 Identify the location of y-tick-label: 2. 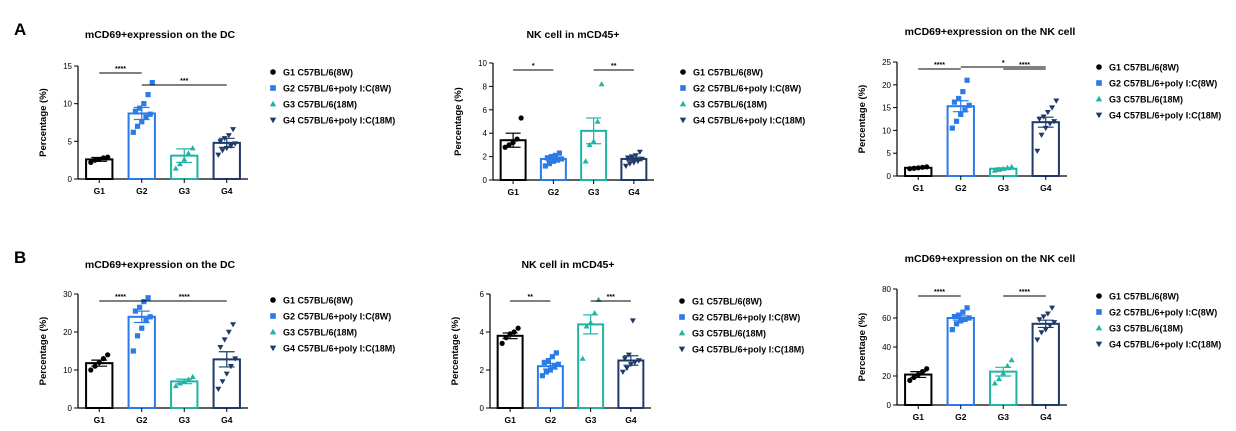
(485, 157).